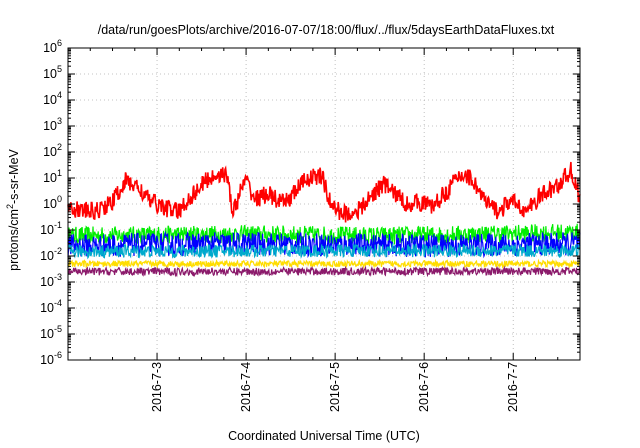 Image resolution: width=640 pixels, height=448 pixels. I want to click on y-tick-label: 10², so click(52, 150).